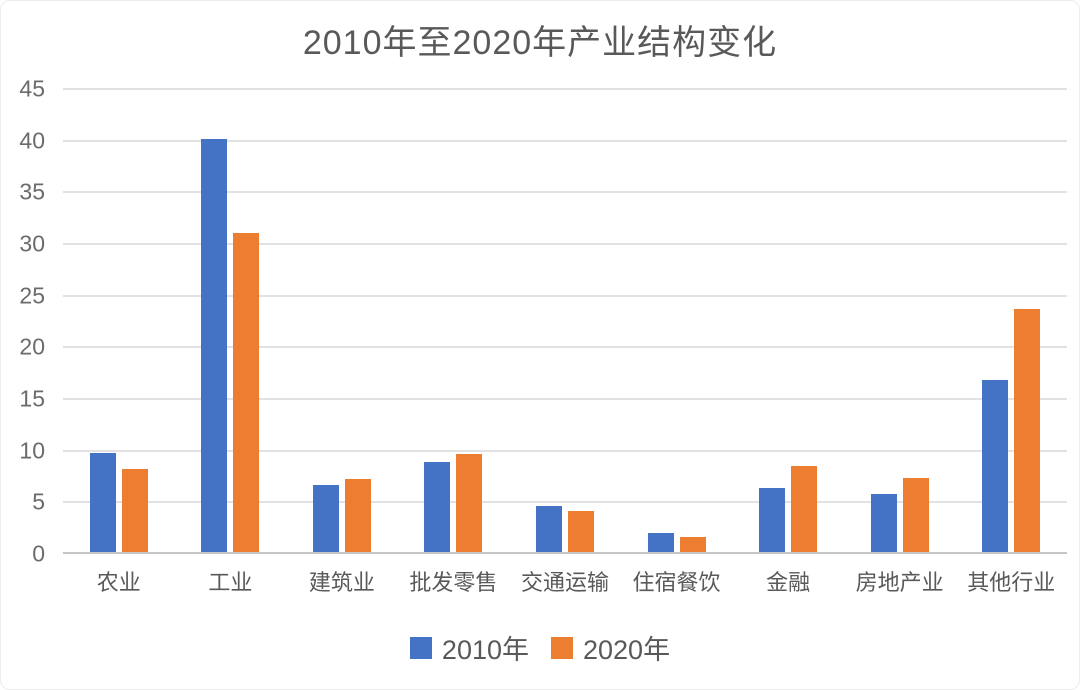 Image resolution: width=1080 pixels, height=690 pixels. I want to click on x-axis-label: 其他行业, so click(1011, 582).